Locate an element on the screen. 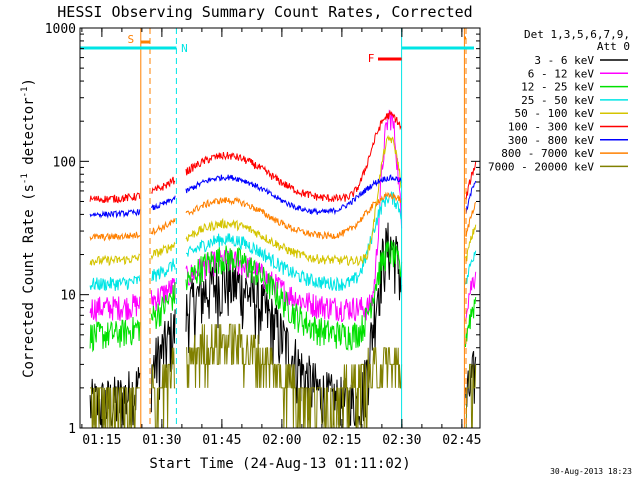 This screenshot has width=640, height=480. x-tick-label: 01:45 is located at coordinates (221, 440).